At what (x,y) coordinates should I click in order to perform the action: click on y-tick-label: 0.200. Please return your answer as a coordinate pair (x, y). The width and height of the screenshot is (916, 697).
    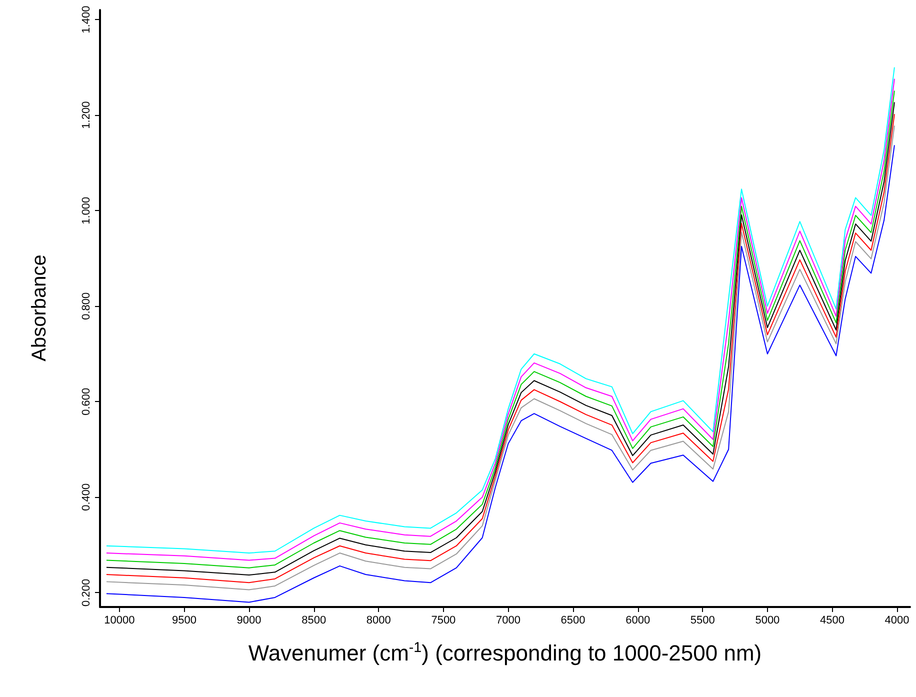
    Looking at the image, I should click on (86, 592).